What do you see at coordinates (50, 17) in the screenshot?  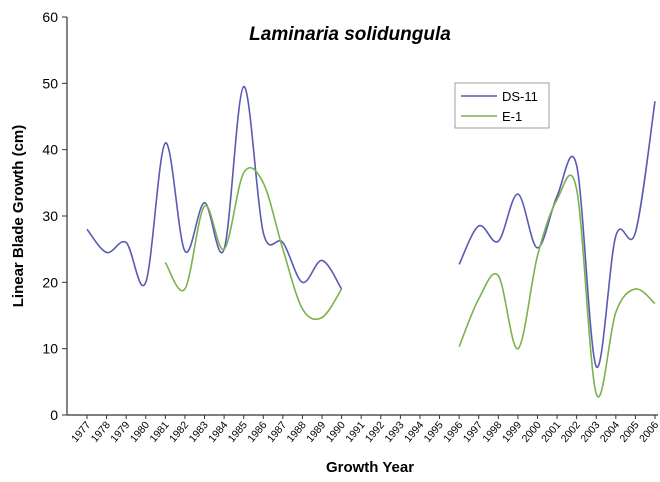 I see `y-tick-label: 60` at bounding box center [50, 17].